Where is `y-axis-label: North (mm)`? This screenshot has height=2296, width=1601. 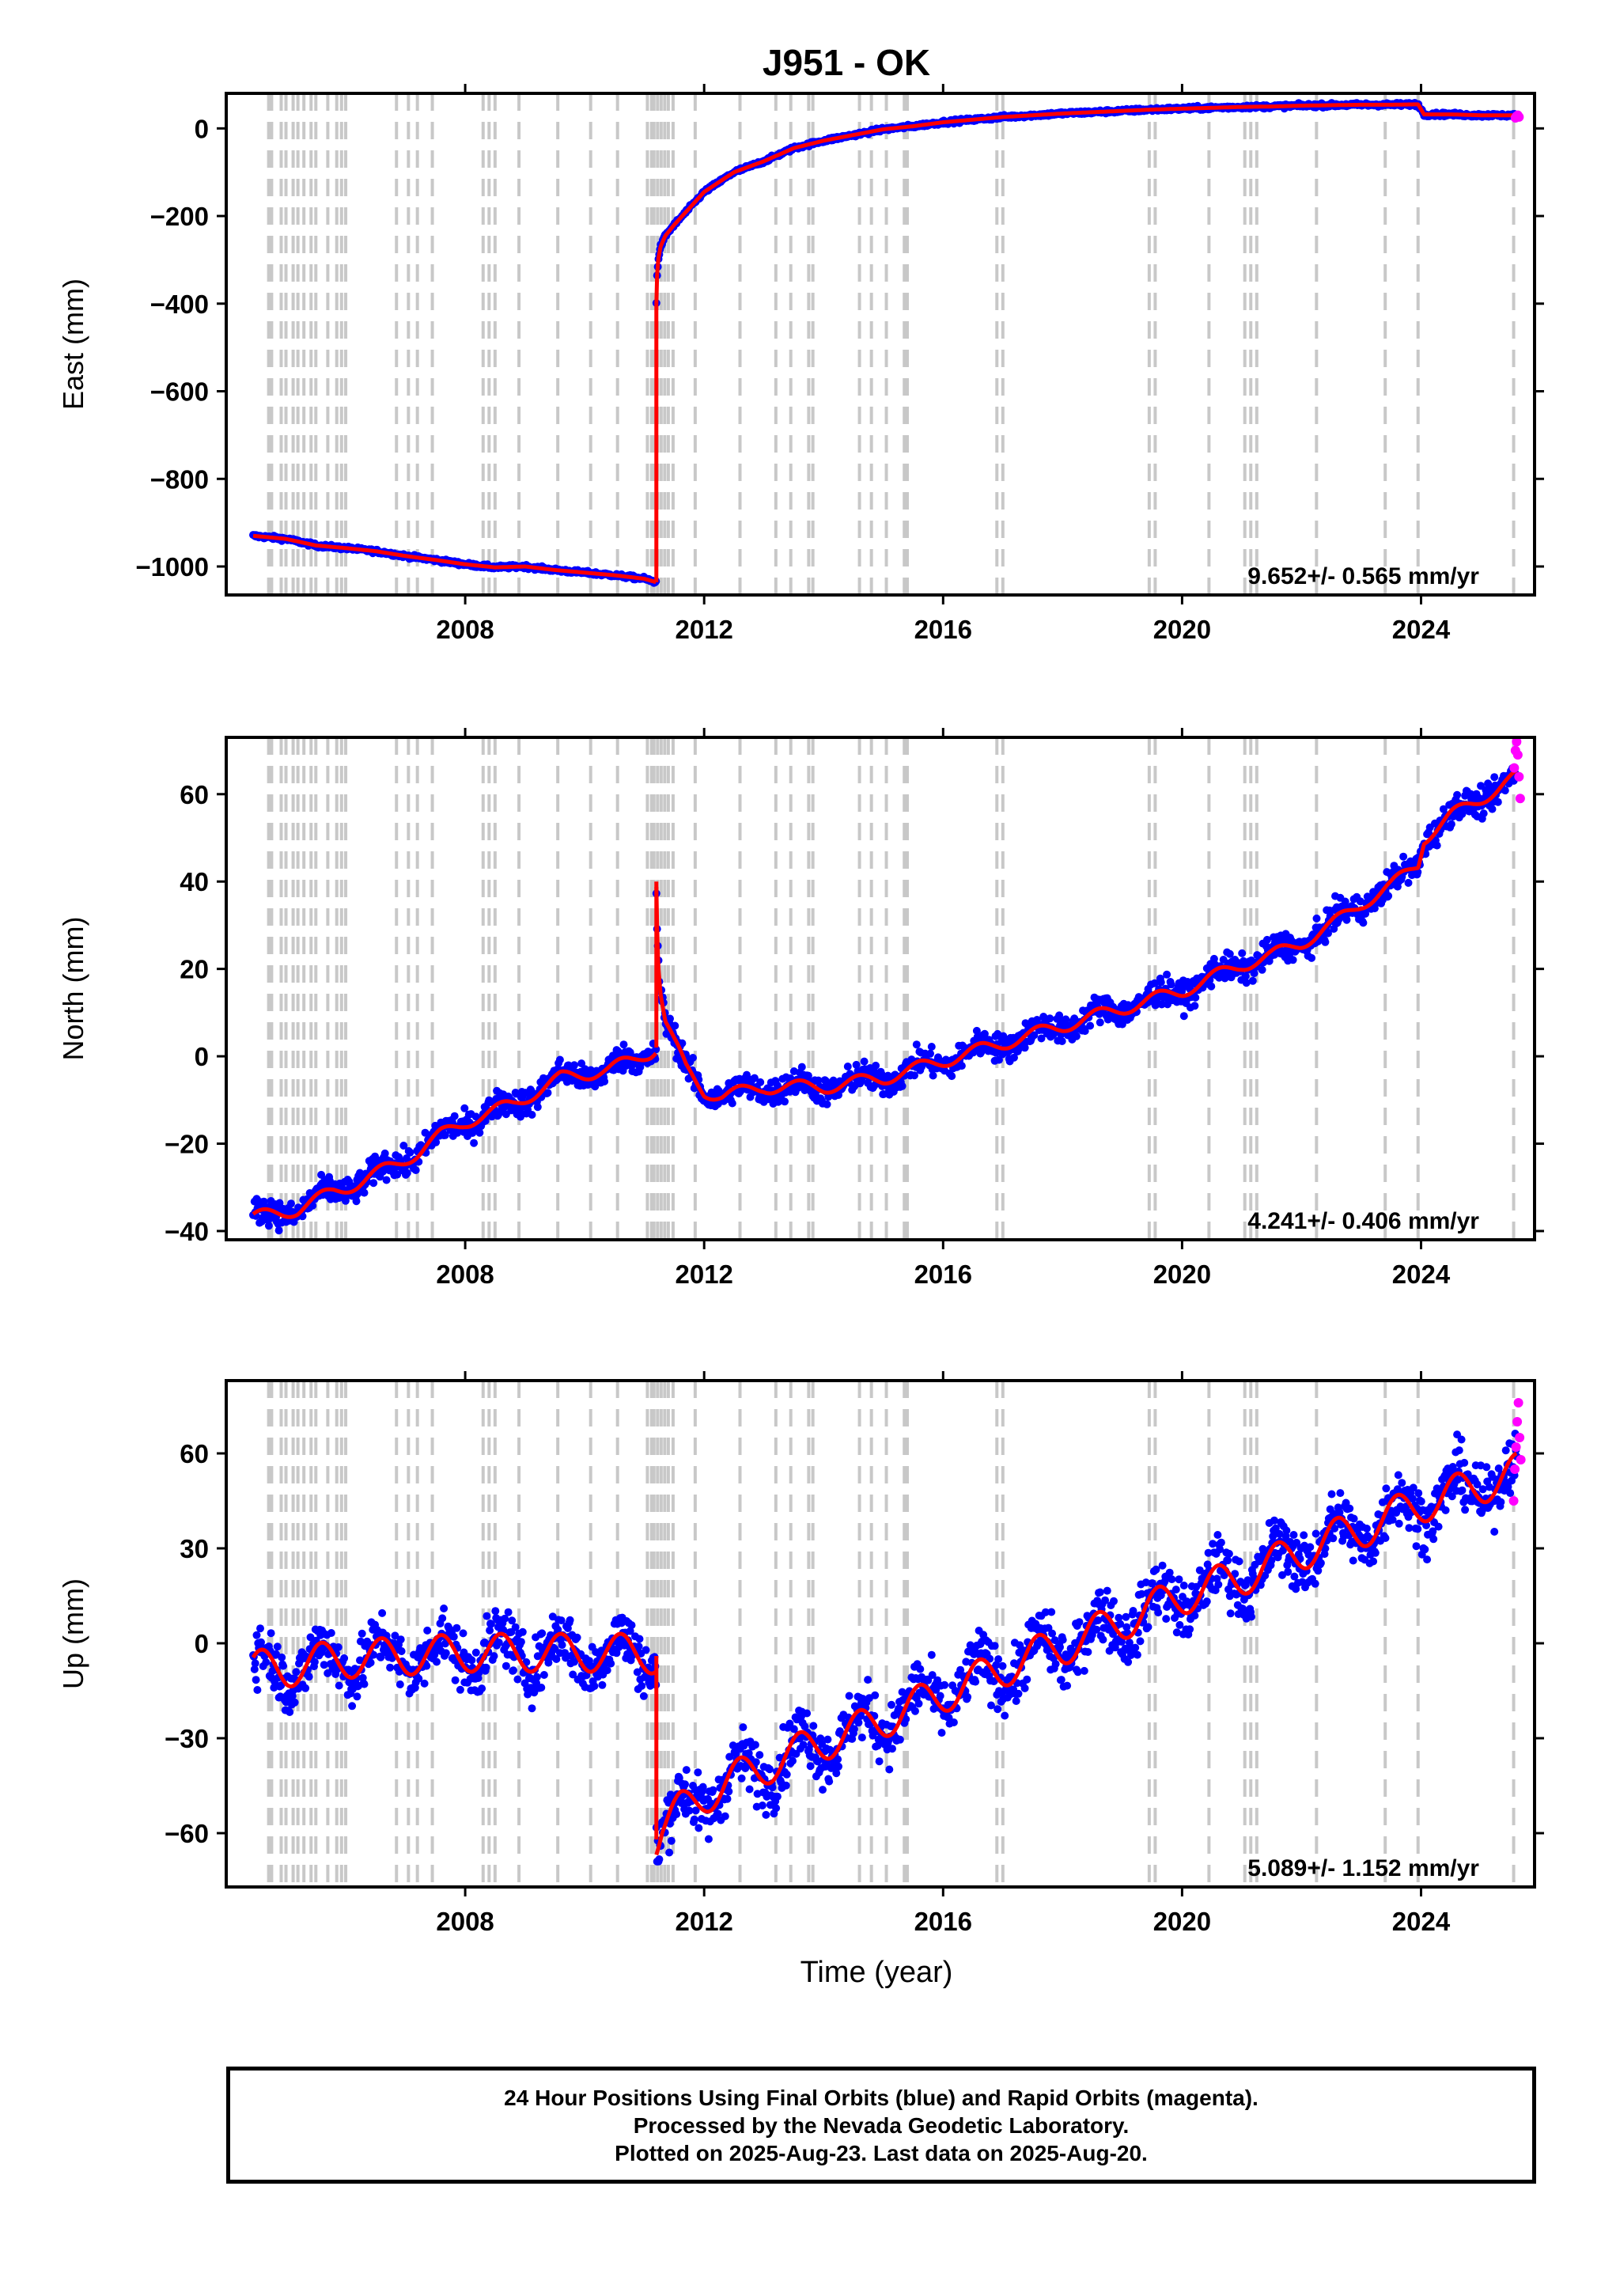
y-axis-label: North (mm) is located at coordinates (73, 989).